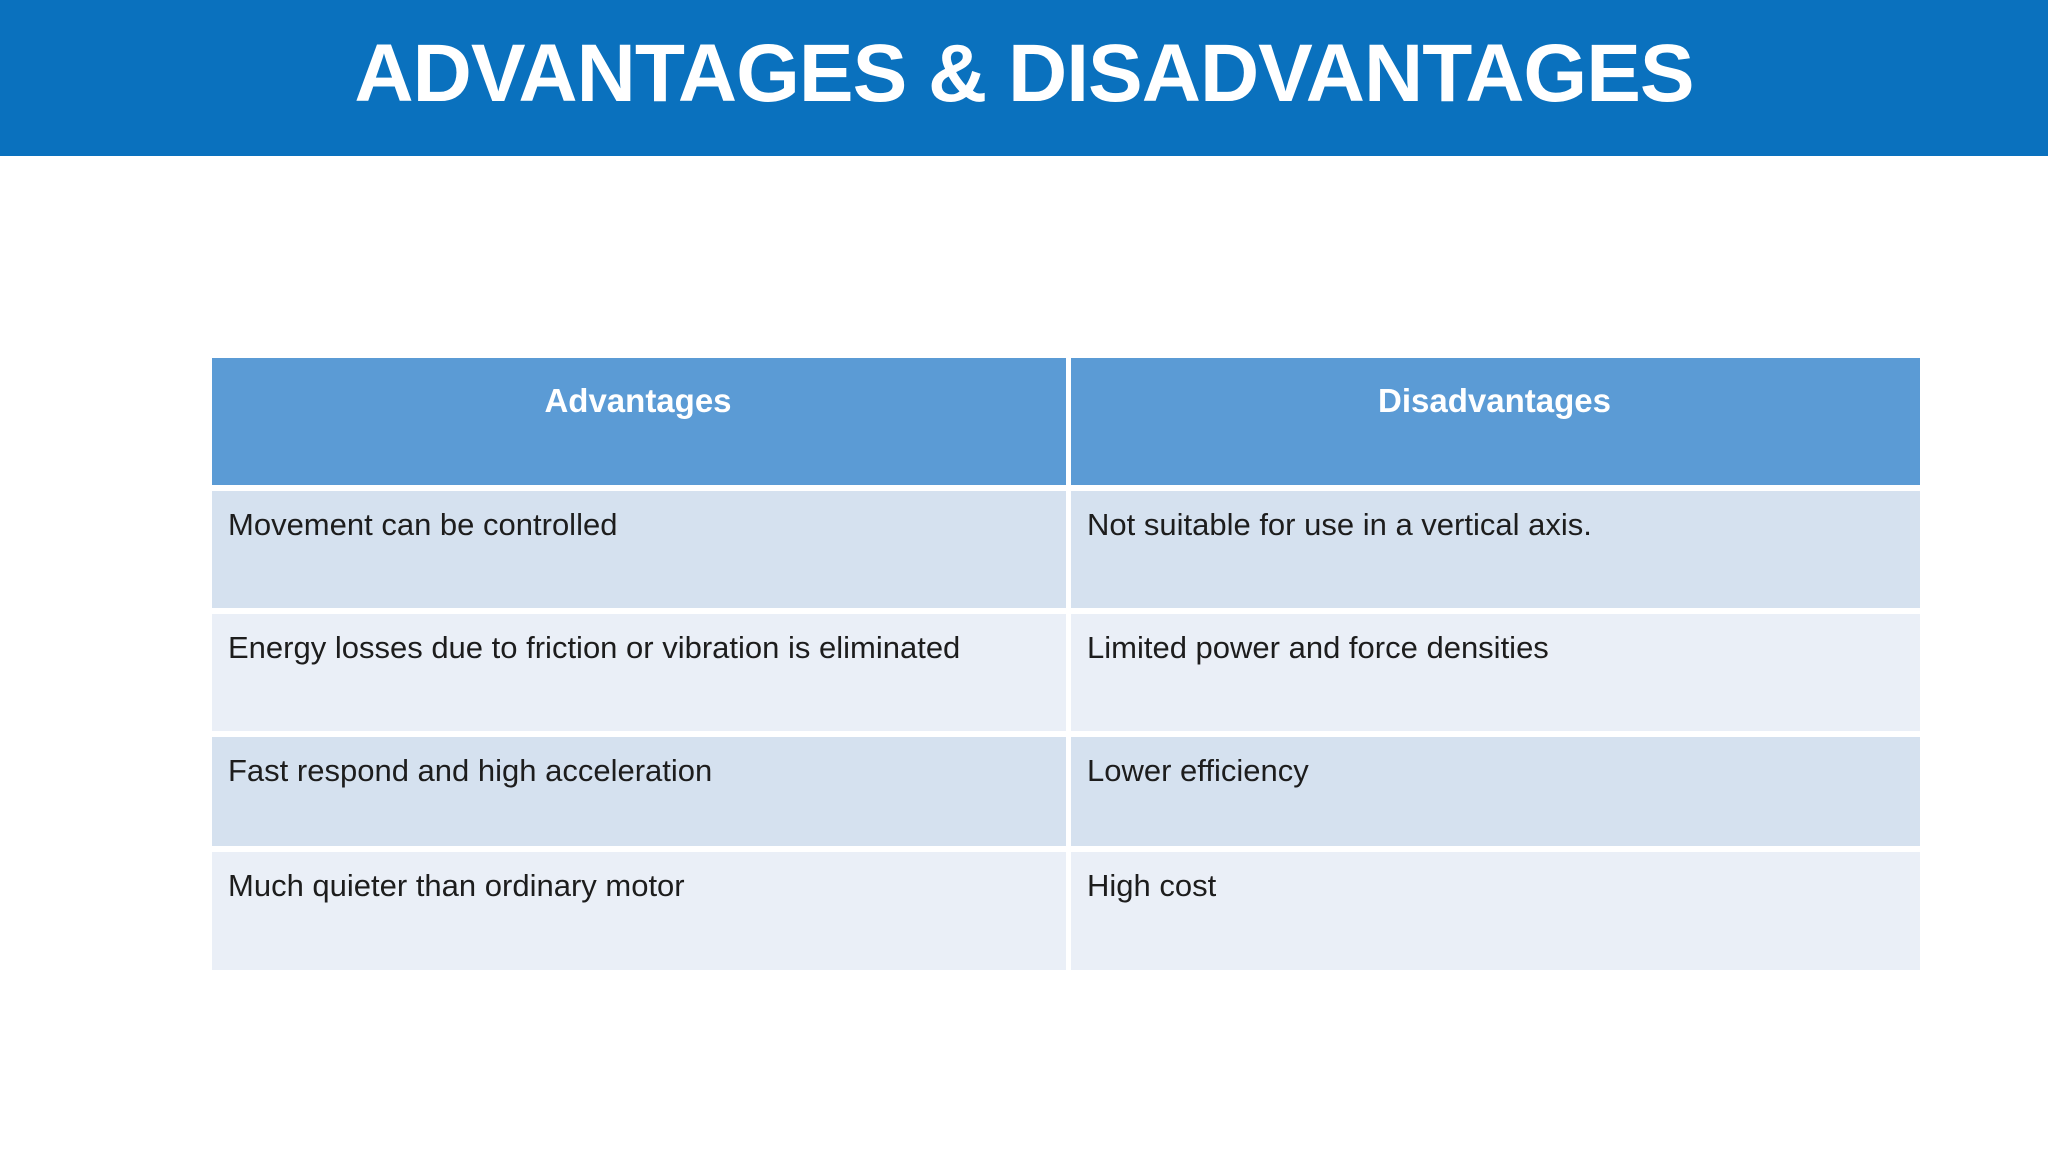  What do you see at coordinates (1493, 672) in the screenshot?
I see `table-cell-disadvantage: Limited power and force densities` at bounding box center [1493, 672].